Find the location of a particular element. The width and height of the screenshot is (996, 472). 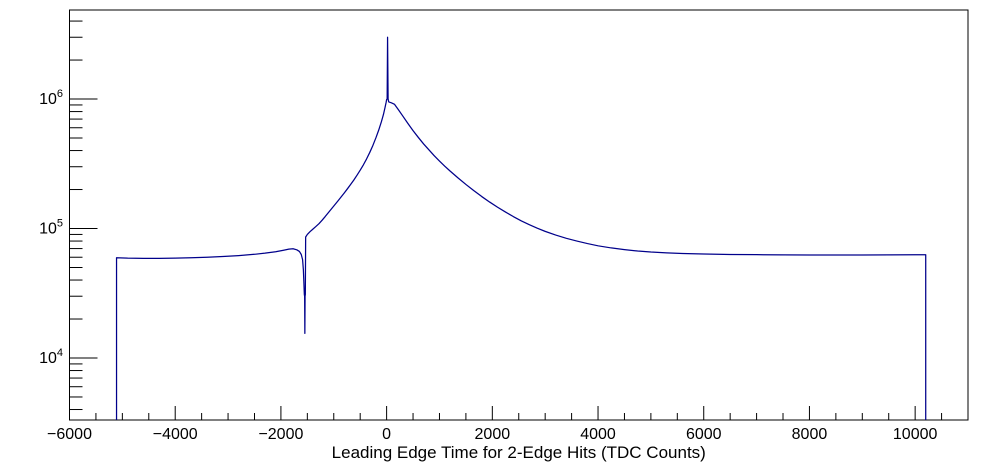

x-tick-label: 4000 is located at coordinates (598, 434).